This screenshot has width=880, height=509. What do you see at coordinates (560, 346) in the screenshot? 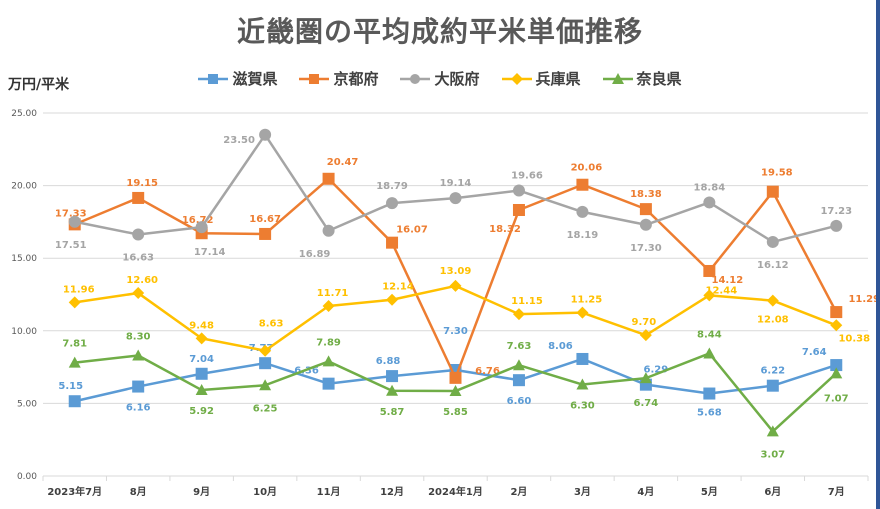
I see `data-label: 8.06` at bounding box center [560, 346].